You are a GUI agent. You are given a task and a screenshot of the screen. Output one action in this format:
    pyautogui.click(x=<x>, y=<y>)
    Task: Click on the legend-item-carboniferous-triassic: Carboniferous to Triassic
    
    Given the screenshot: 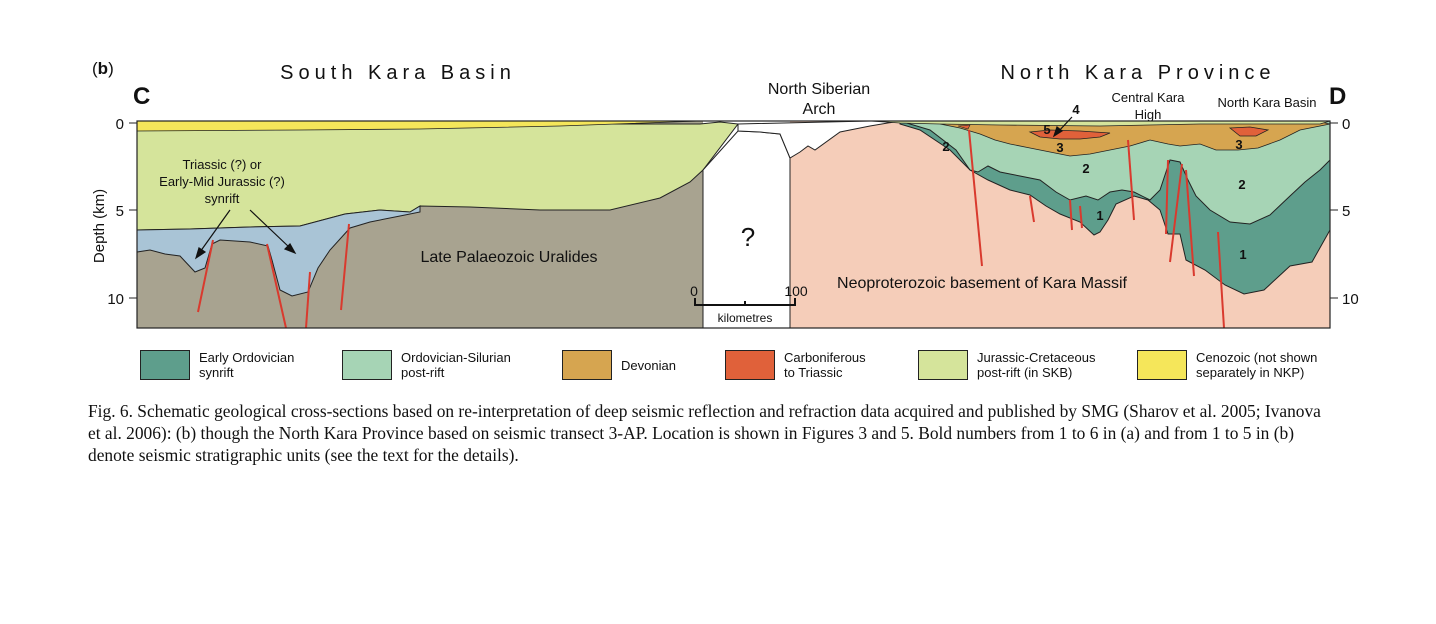 What is the action you would take?
    pyautogui.click(x=795, y=365)
    